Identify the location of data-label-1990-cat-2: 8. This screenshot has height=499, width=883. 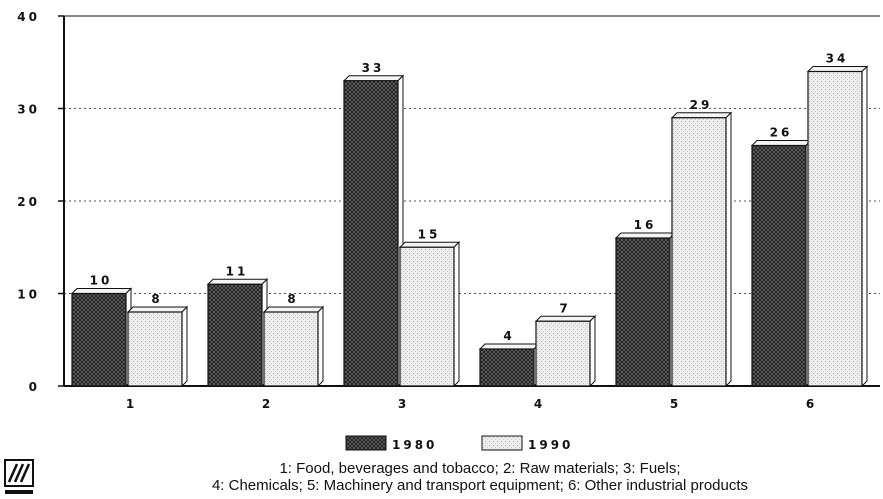
(292, 299).